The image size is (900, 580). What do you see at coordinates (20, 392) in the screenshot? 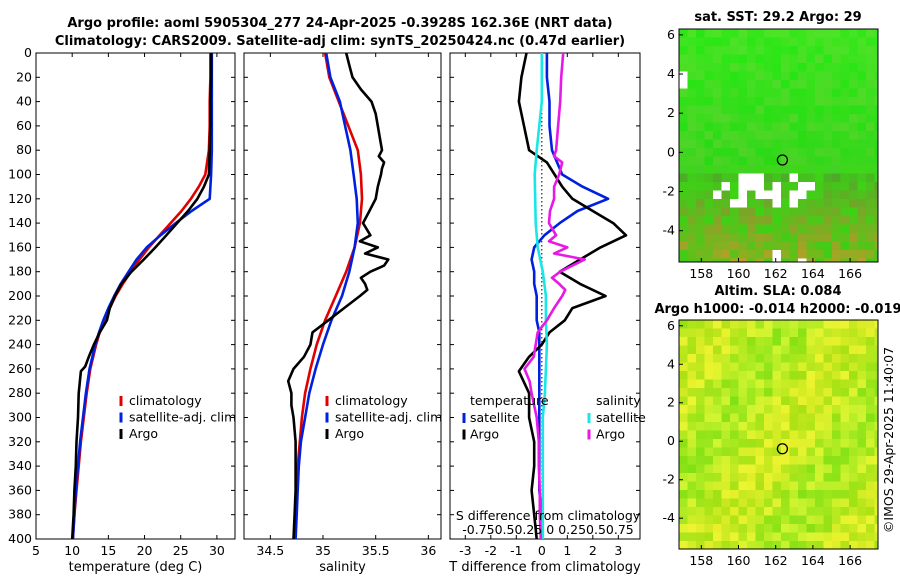
I see `y-tick-label: 280` at bounding box center [20, 392].